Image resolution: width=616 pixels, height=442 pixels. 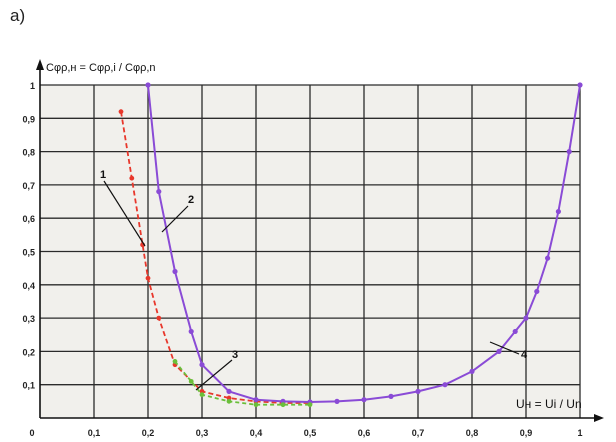 What do you see at coordinates (472, 433) in the screenshot?
I see `x-tick-label: 0,8` at bounding box center [472, 433].